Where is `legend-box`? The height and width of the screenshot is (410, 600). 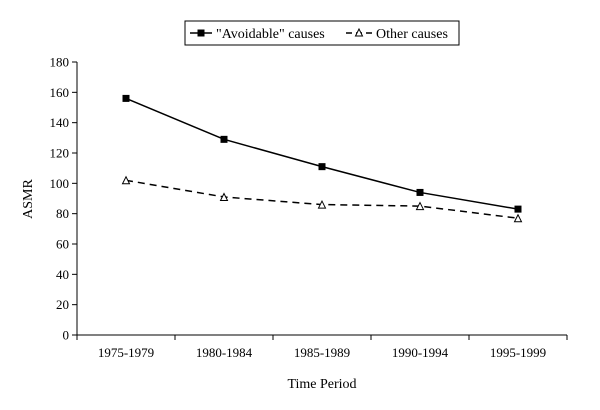
legend-box is located at coordinates (322, 33).